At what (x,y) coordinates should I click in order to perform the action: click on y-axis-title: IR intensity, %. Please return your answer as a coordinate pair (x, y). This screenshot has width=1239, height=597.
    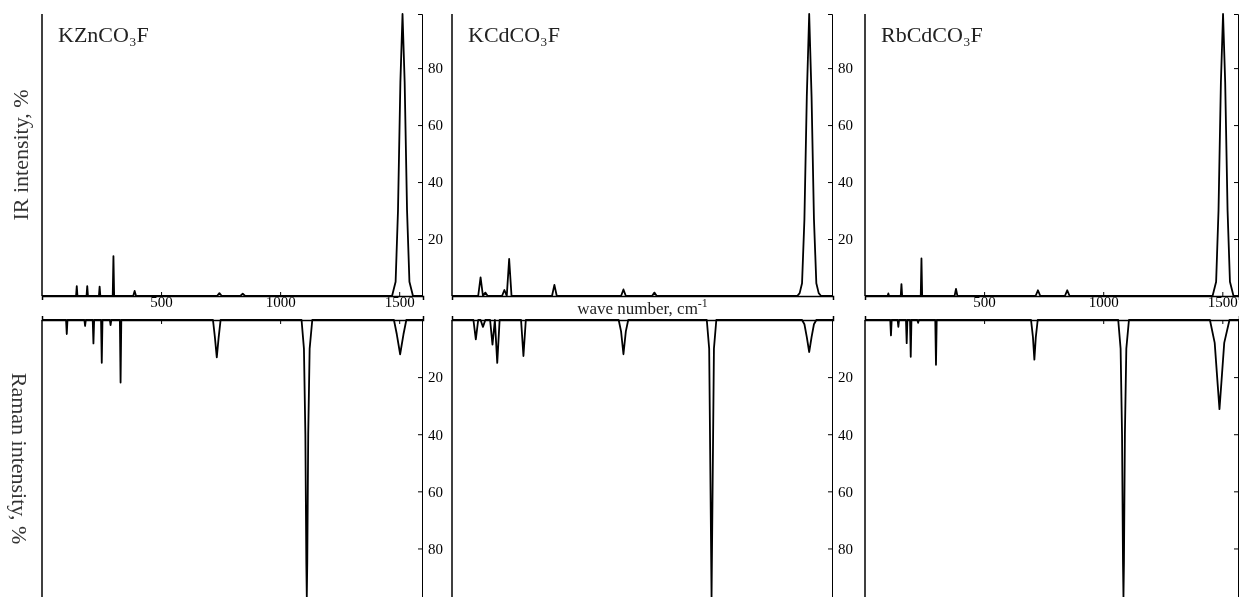
    Looking at the image, I should click on (20, 155).